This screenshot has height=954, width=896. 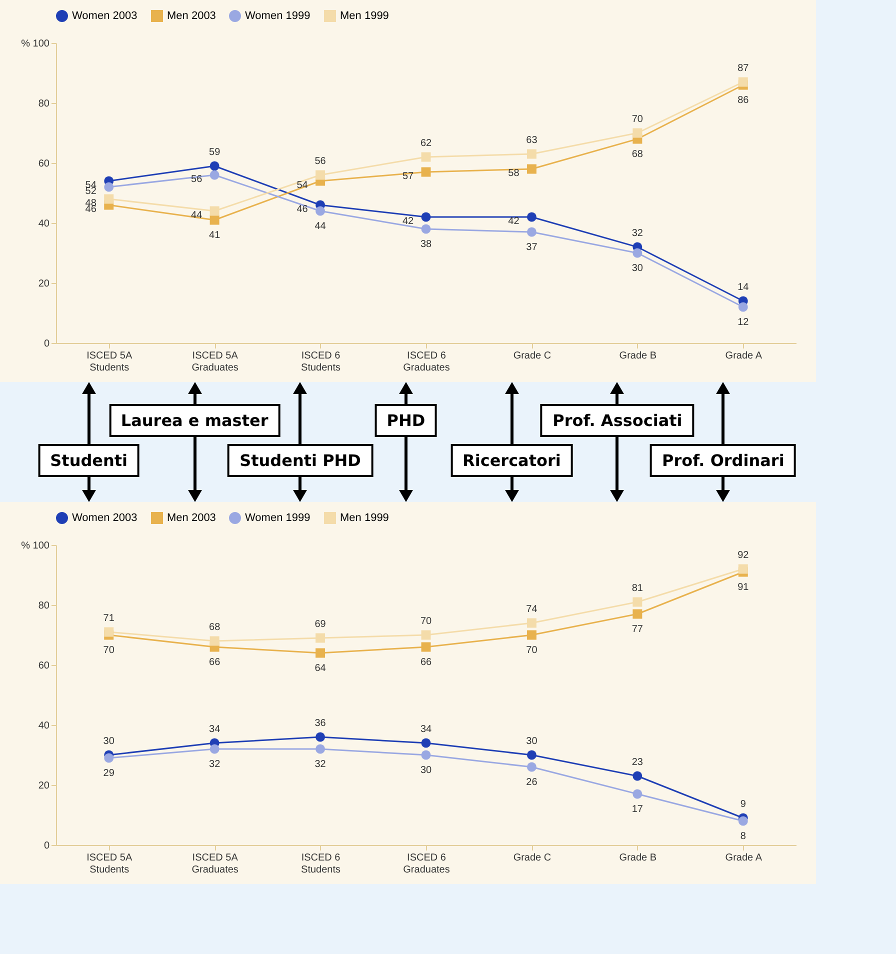 I want to click on text: Laurea e master, so click(x=194, y=420).